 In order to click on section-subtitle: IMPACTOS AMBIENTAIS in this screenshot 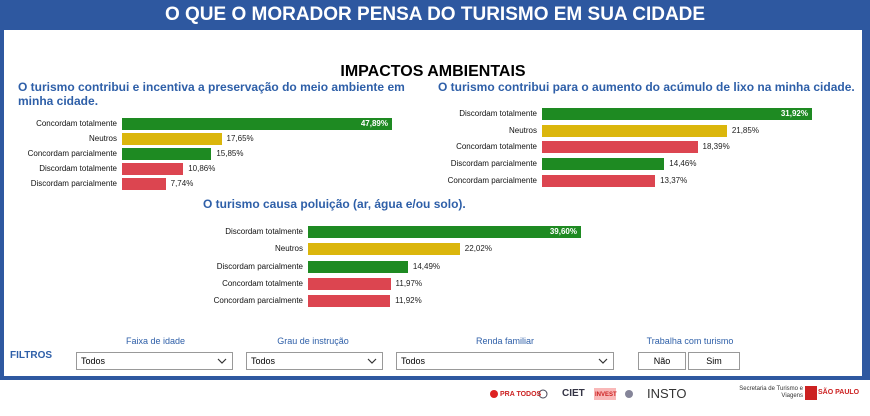, I will do `click(433, 71)`.